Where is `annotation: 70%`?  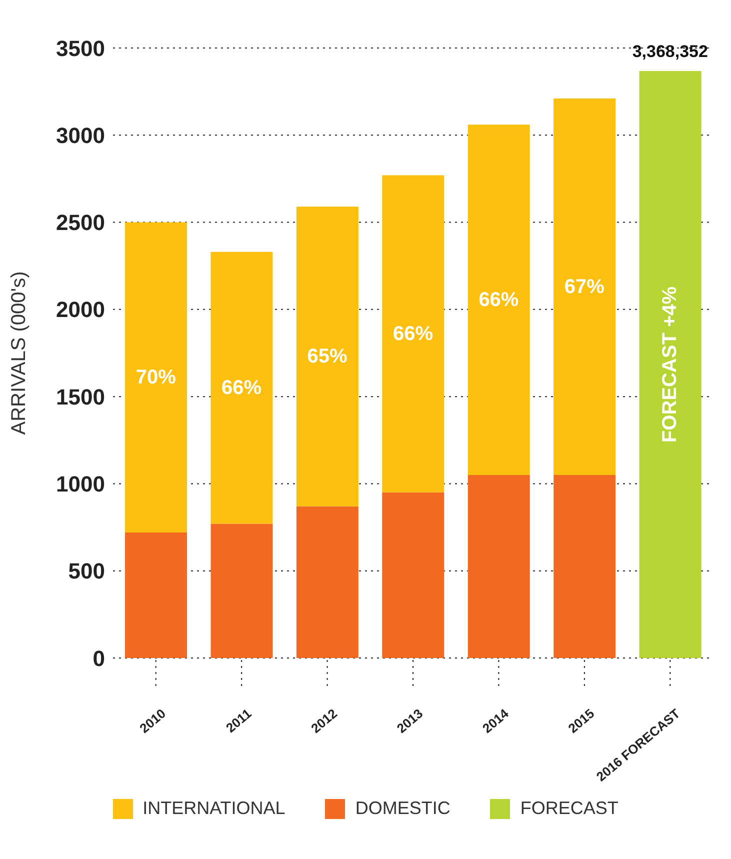
annotation: 70% is located at coordinates (156, 377).